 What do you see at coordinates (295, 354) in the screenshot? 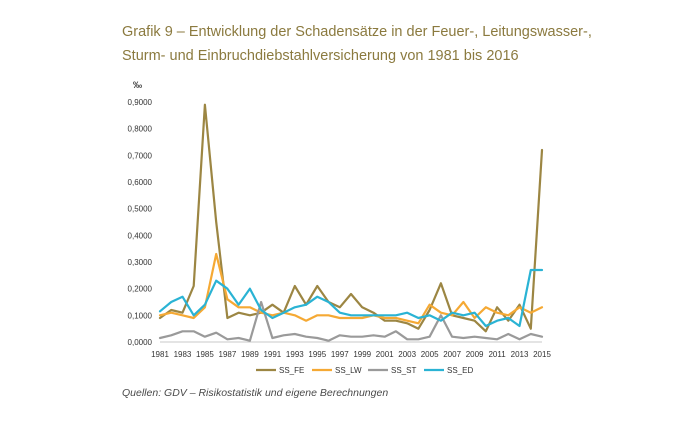
I see `x-tick-label: 1993` at bounding box center [295, 354].